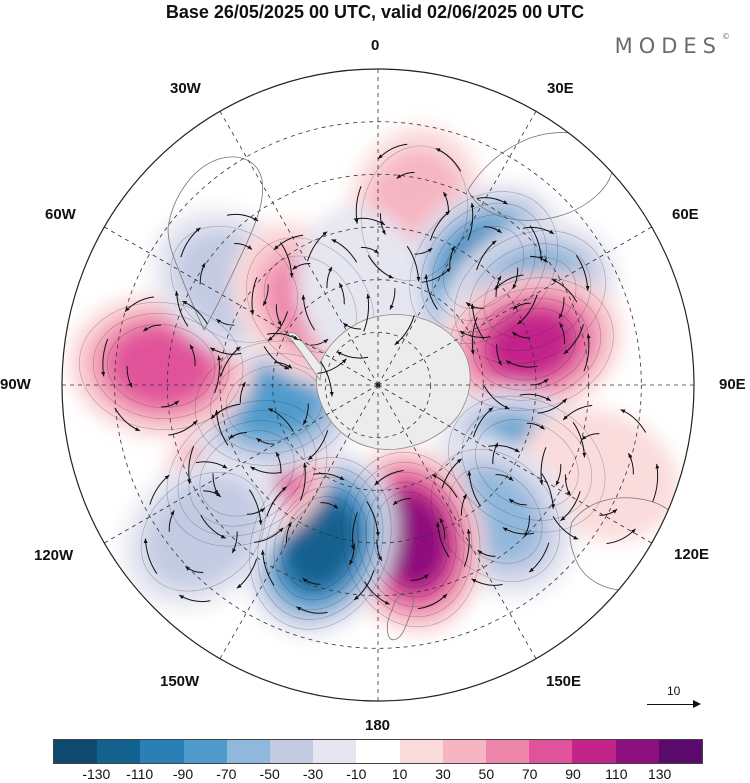  Describe the element at coordinates (269, 774) in the screenshot. I see `colorbar-tick-label: -50` at that location.